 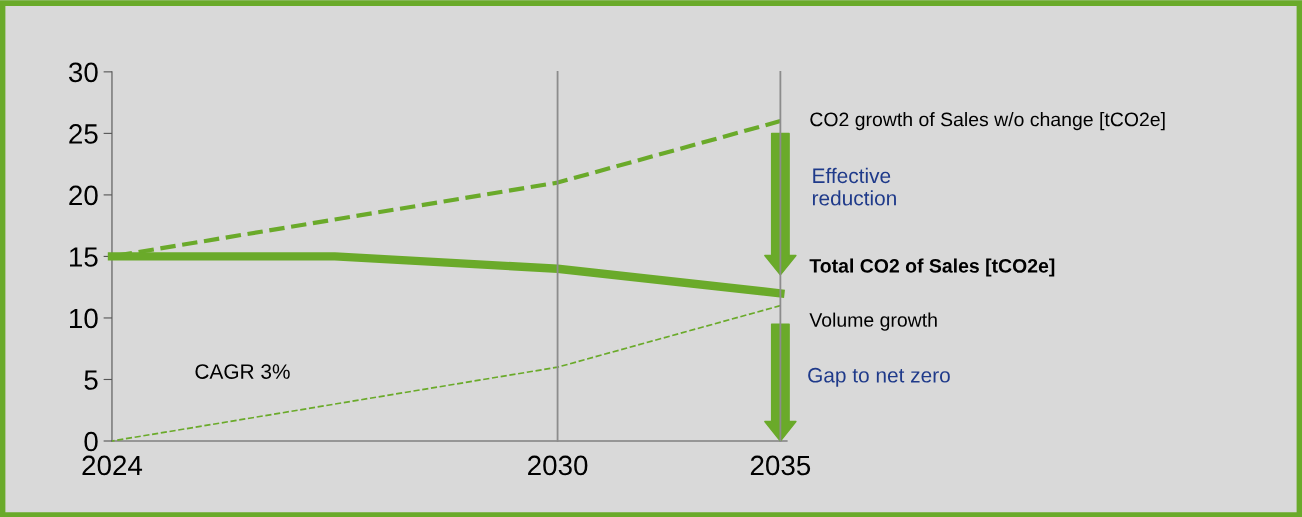 I want to click on y-tick-label: 5, so click(x=91, y=380).